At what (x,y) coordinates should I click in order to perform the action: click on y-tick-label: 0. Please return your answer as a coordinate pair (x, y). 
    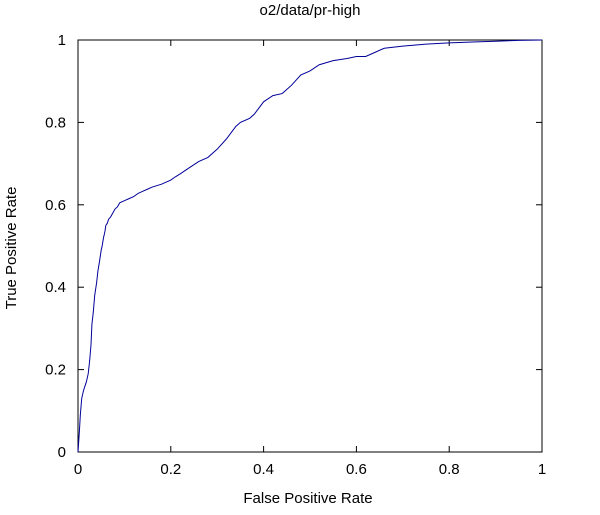
    Looking at the image, I should click on (62, 452).